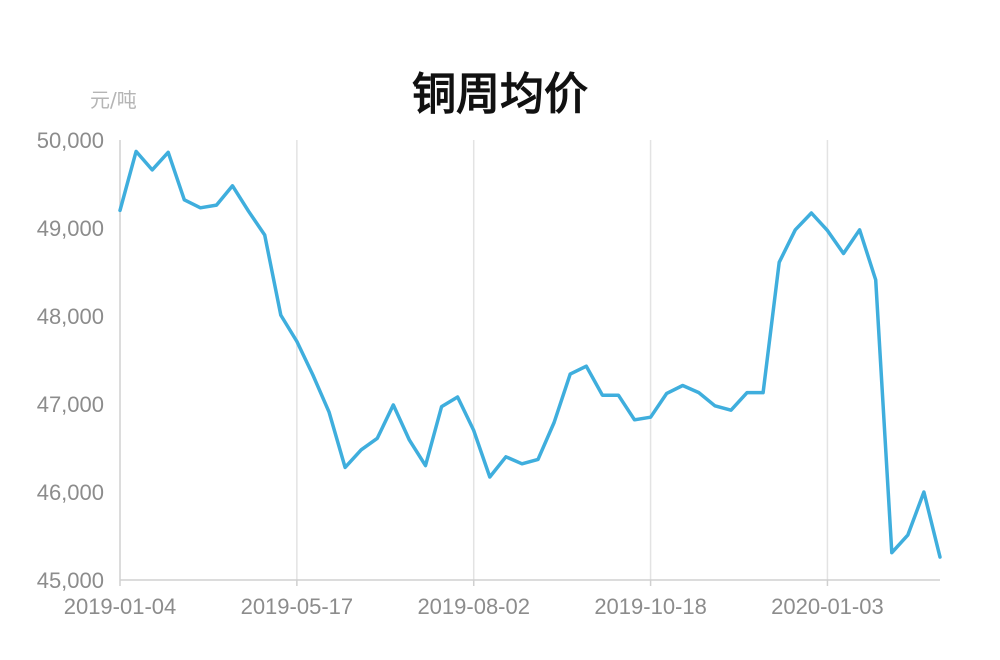  What do you see at coordinates (70, 404) in the screenshot?
I see `y-tick-label: 47,000` at bounding box center [70, 404].